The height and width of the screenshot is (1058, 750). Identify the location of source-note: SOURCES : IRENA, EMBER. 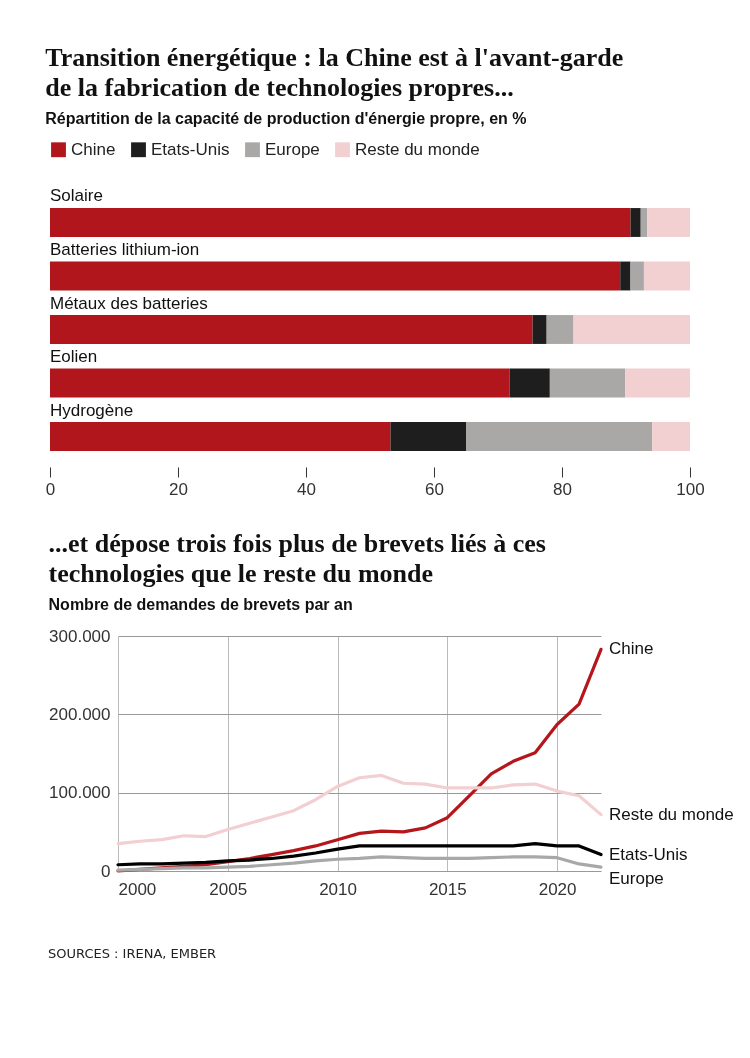
(133, 953).